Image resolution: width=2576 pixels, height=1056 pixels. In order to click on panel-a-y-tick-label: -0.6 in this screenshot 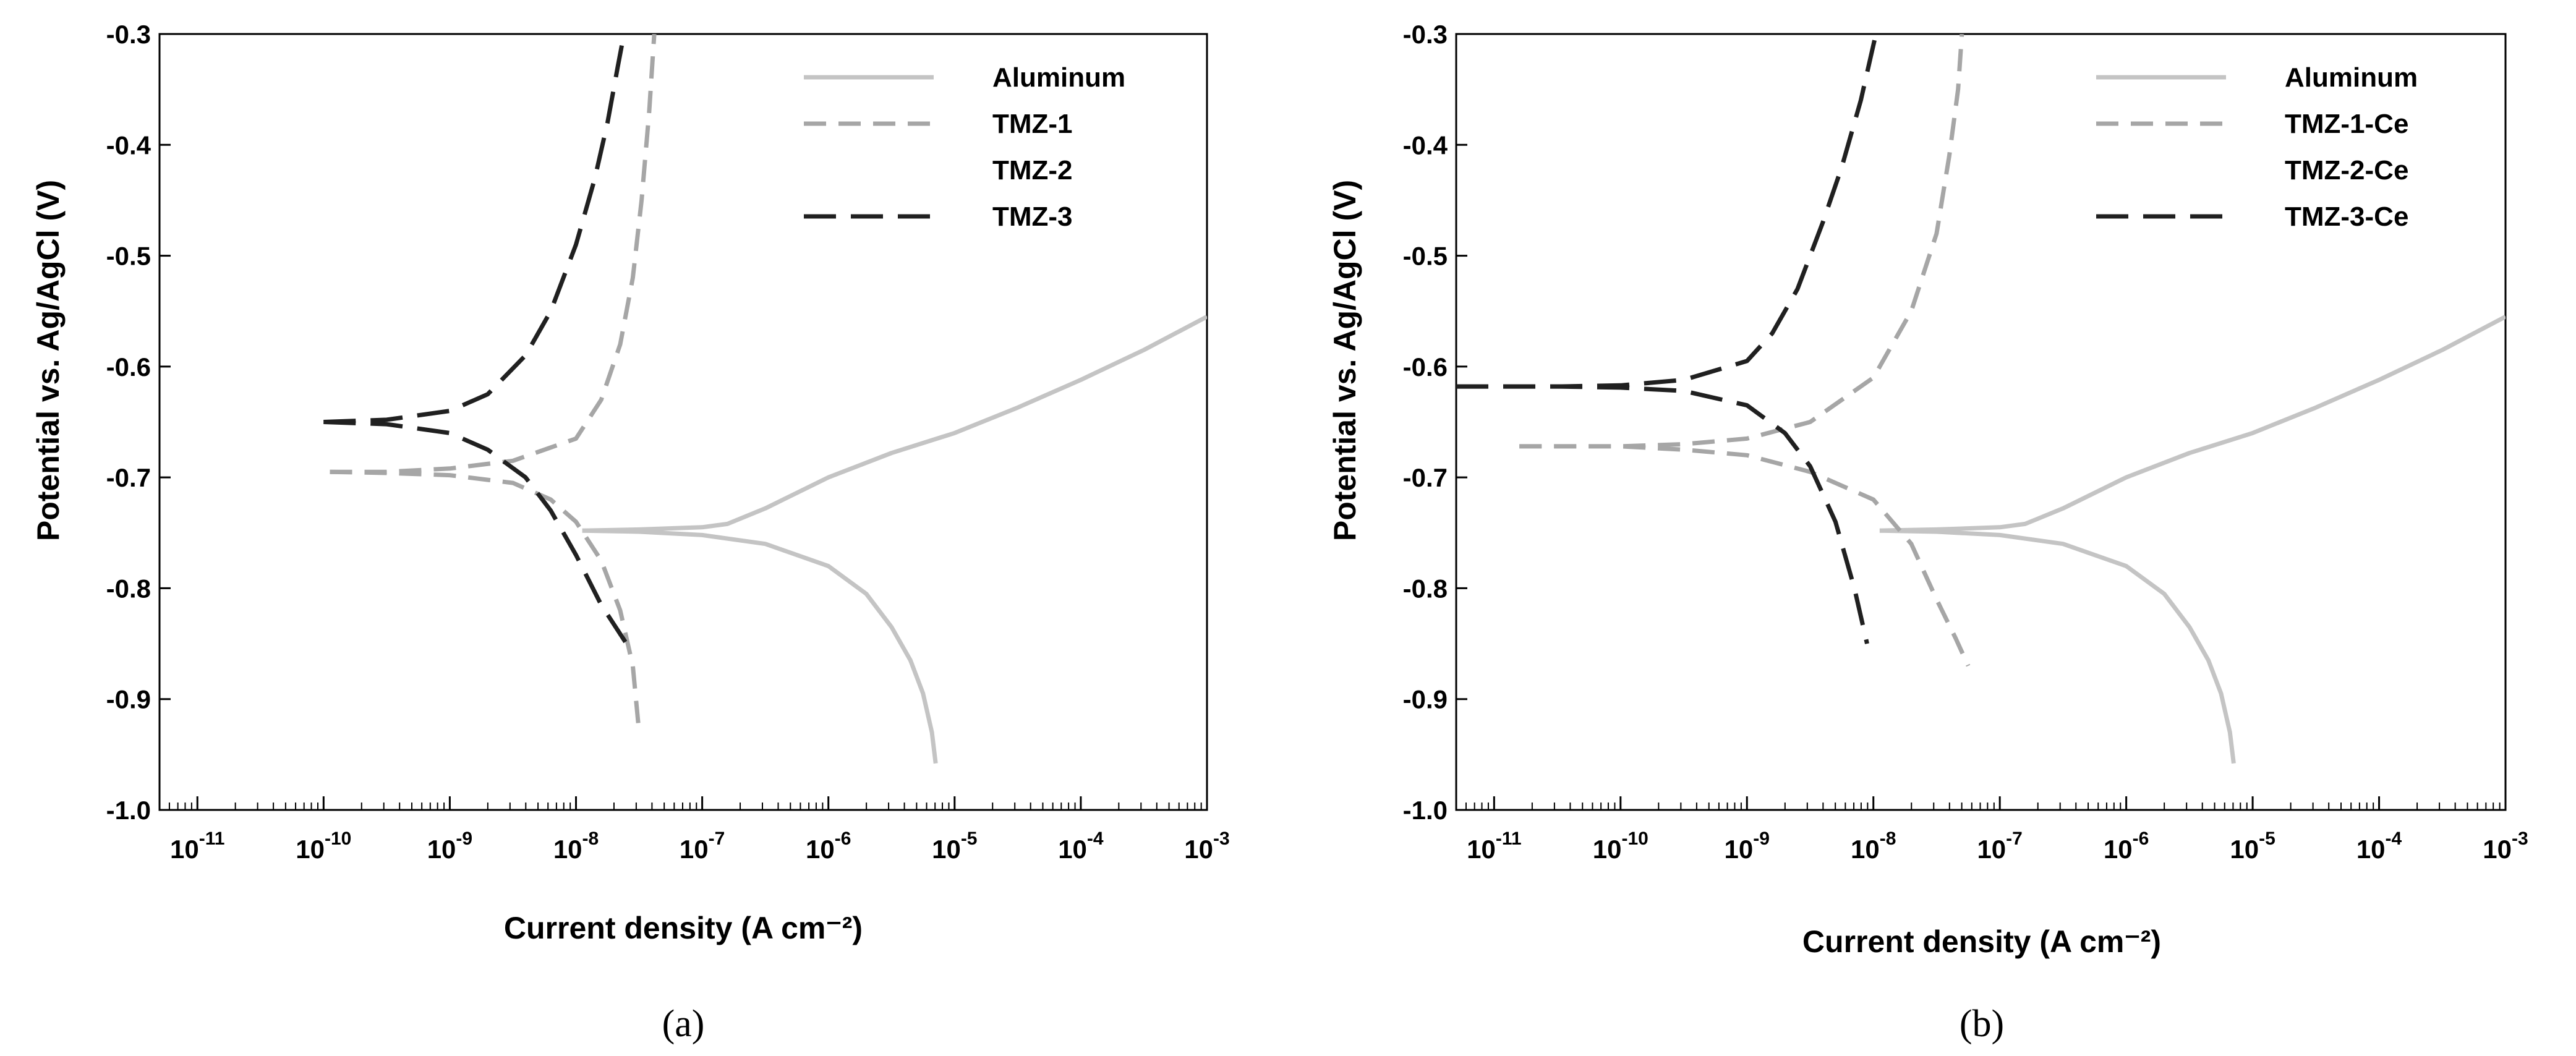, I will do `click(128, 366)`.